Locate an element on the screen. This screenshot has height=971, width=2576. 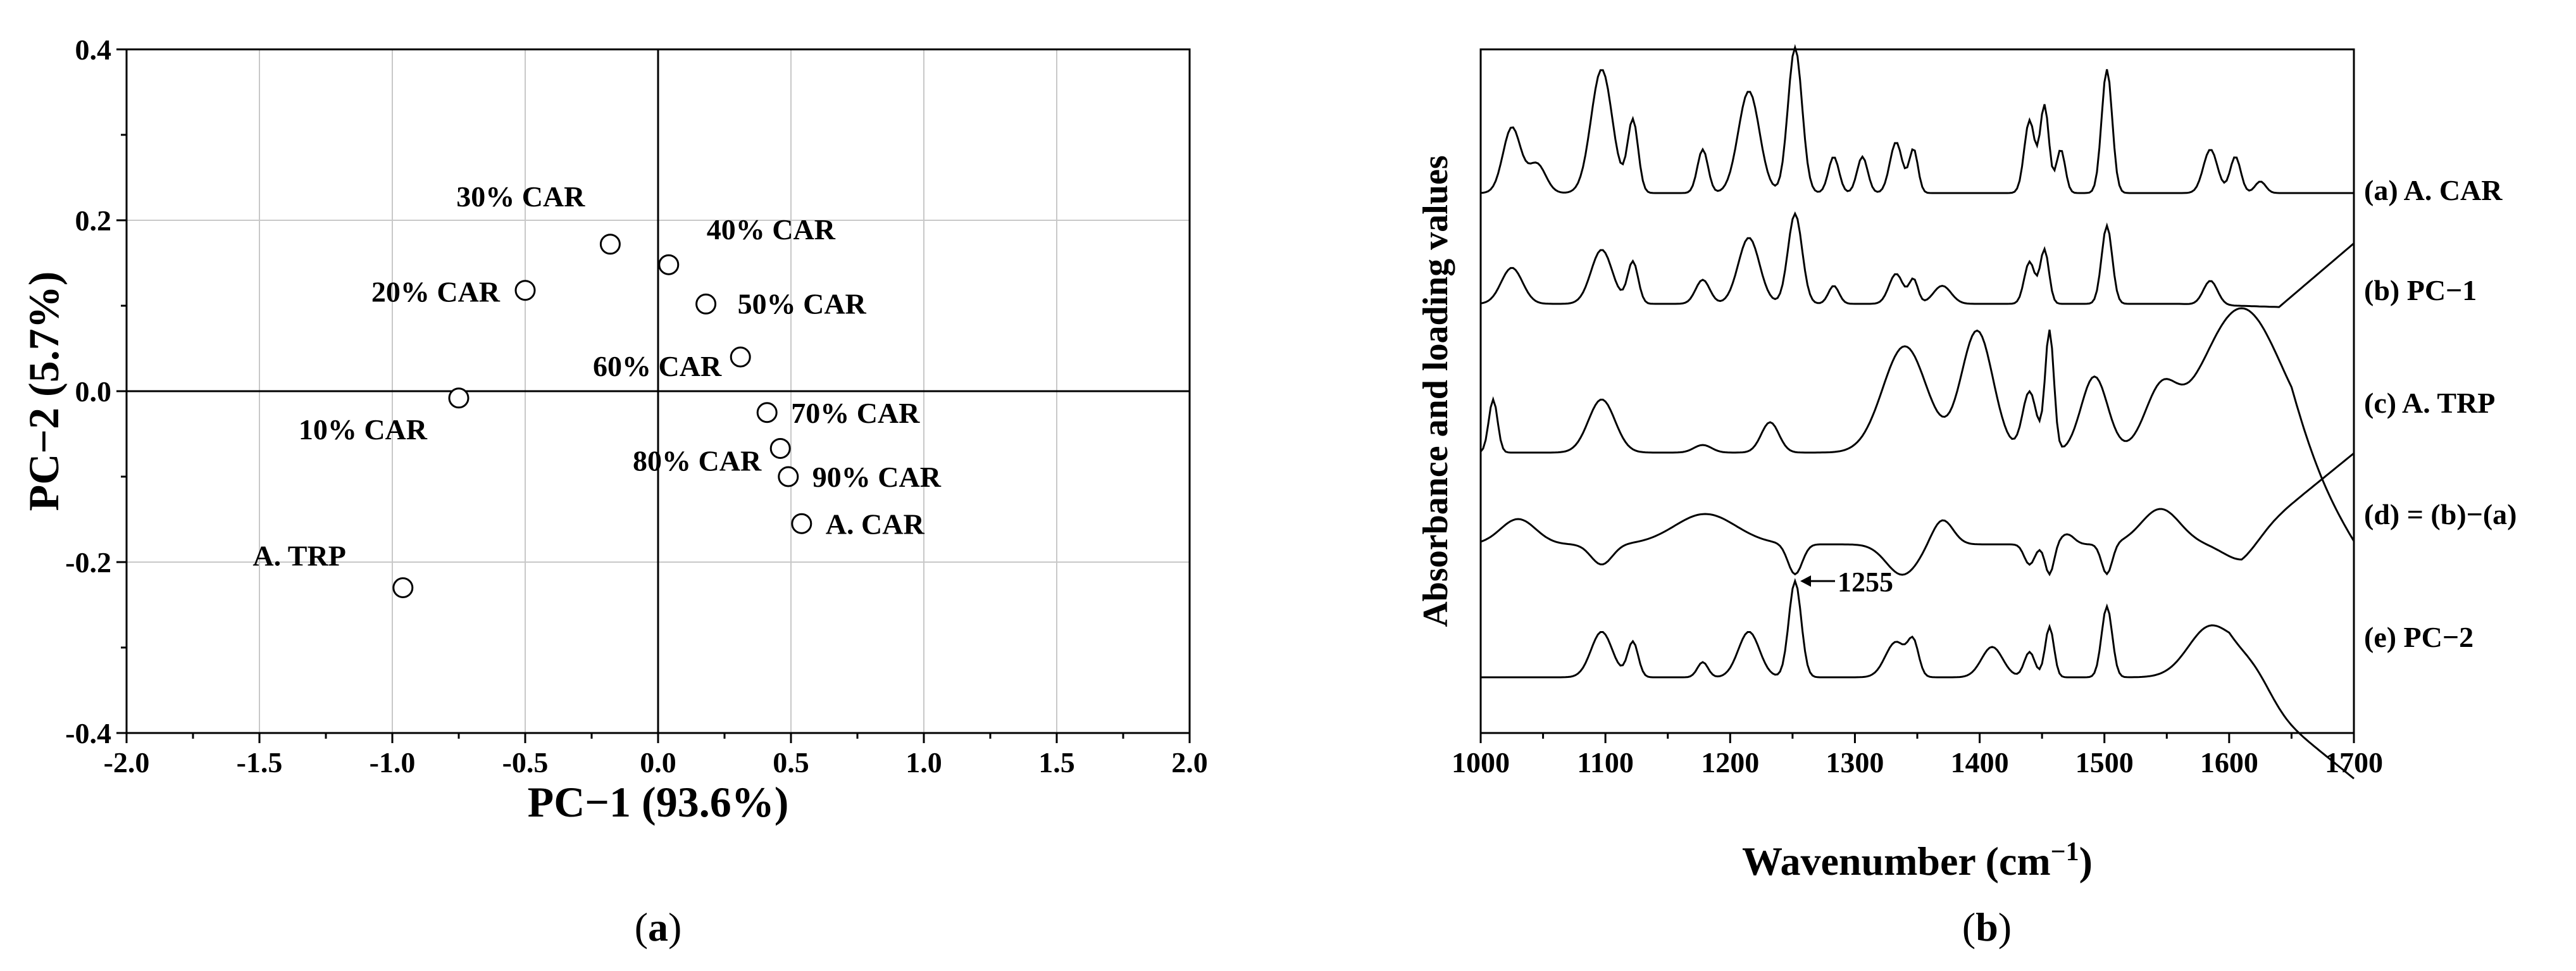
trace-label: (d) = (b)−(a) is located at coordinates (2440, 514).